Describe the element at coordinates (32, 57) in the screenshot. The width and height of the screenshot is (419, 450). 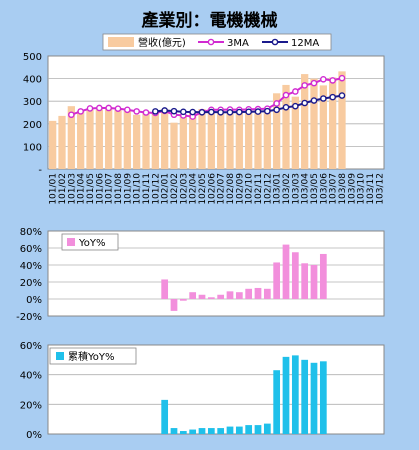
I see `revenue-chart-y-tick-label: 500` at that location.